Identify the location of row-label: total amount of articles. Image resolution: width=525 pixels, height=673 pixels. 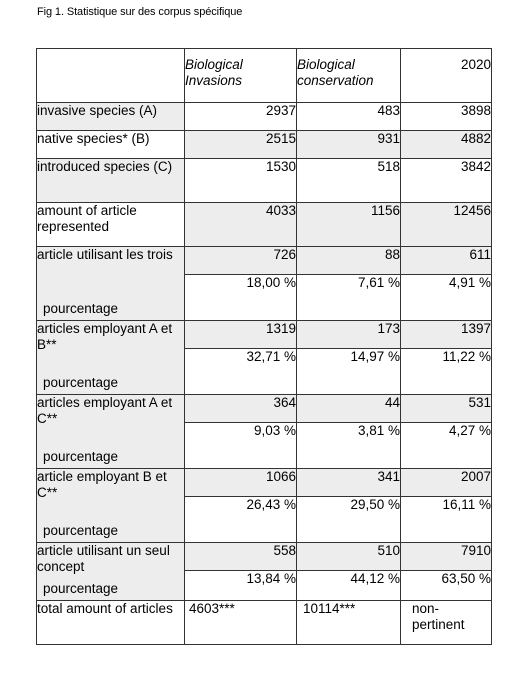
(110, 622).